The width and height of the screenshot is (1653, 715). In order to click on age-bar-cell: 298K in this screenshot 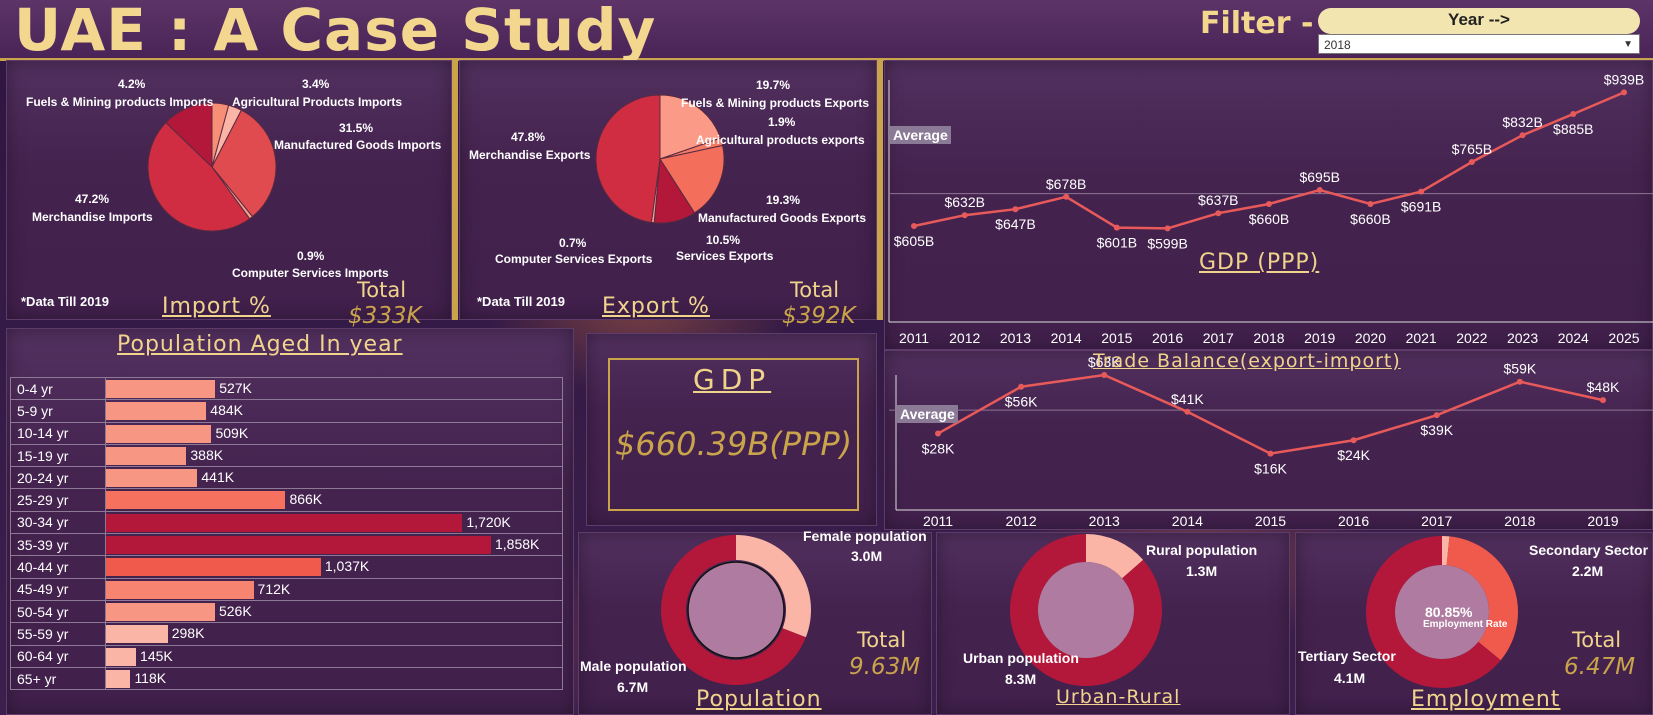, I will do `click(334, 634)`.